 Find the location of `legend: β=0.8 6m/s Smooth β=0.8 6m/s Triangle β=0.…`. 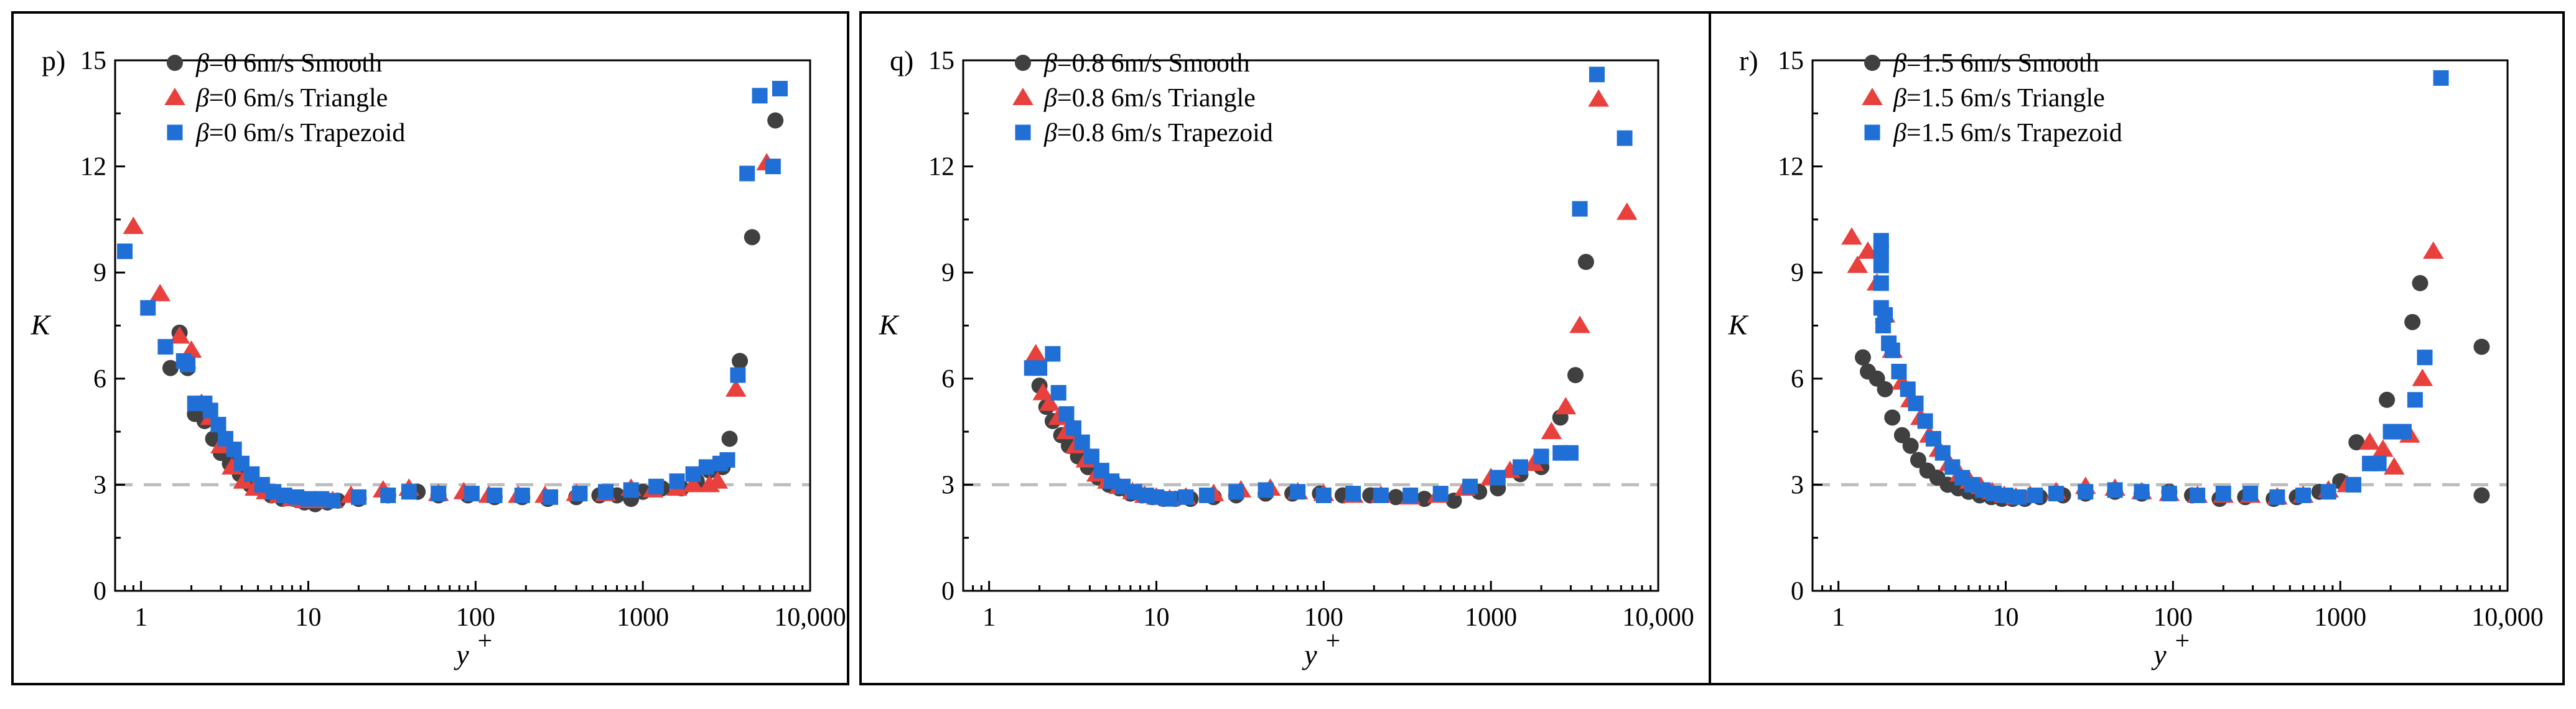

legend: β=0.8 6m/s Smooth β=0.8 6m/s Triangle β=0.… is located at coordinates (1143, 98).